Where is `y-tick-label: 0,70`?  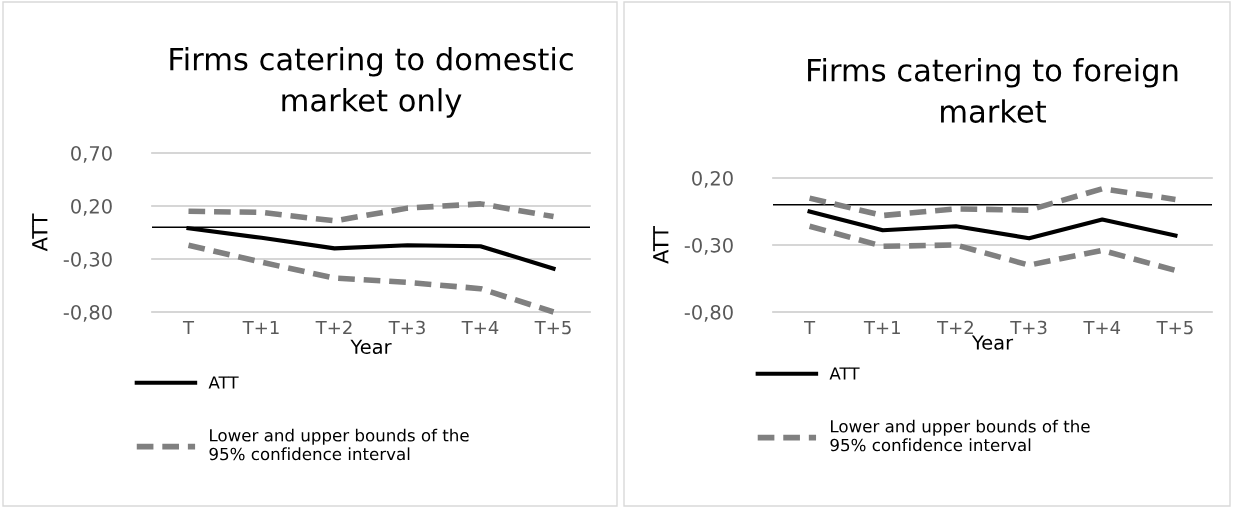 y-tick-label: 0,70 is located at coordinates (91, 154).